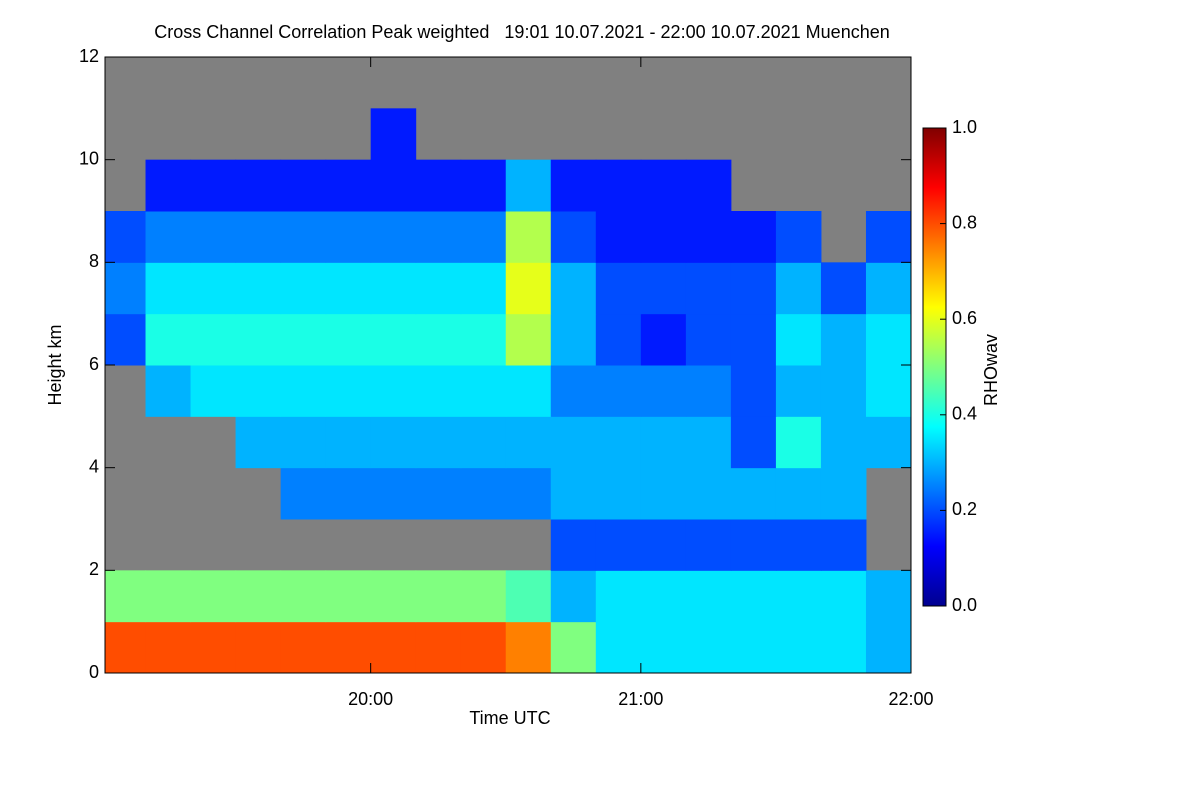  I want to click on y-tick-label: 8, so click(94, 261).